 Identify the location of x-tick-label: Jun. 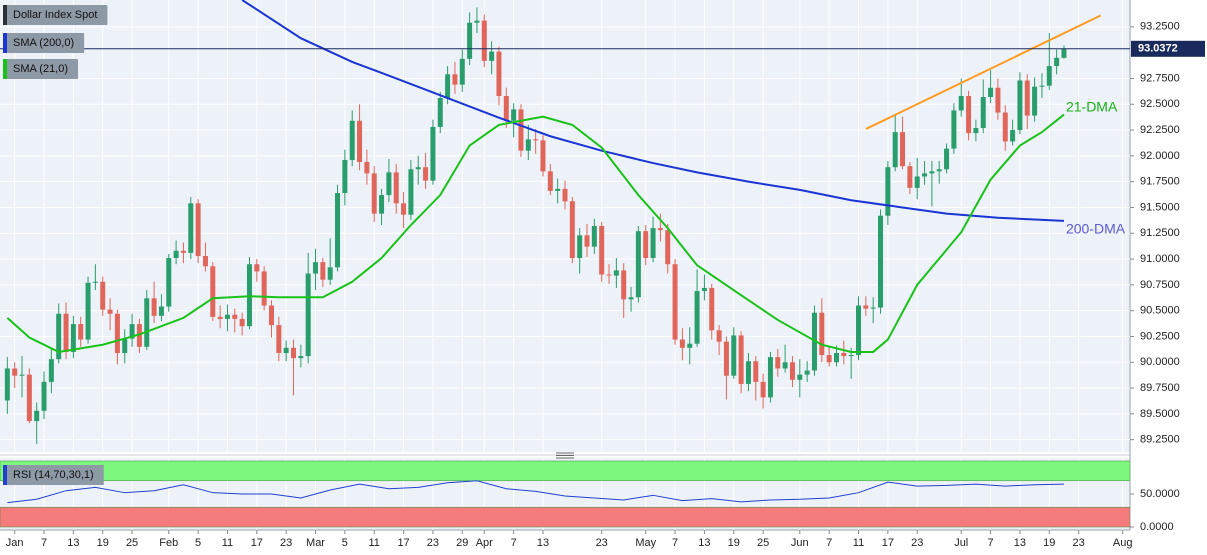
(800, 543).